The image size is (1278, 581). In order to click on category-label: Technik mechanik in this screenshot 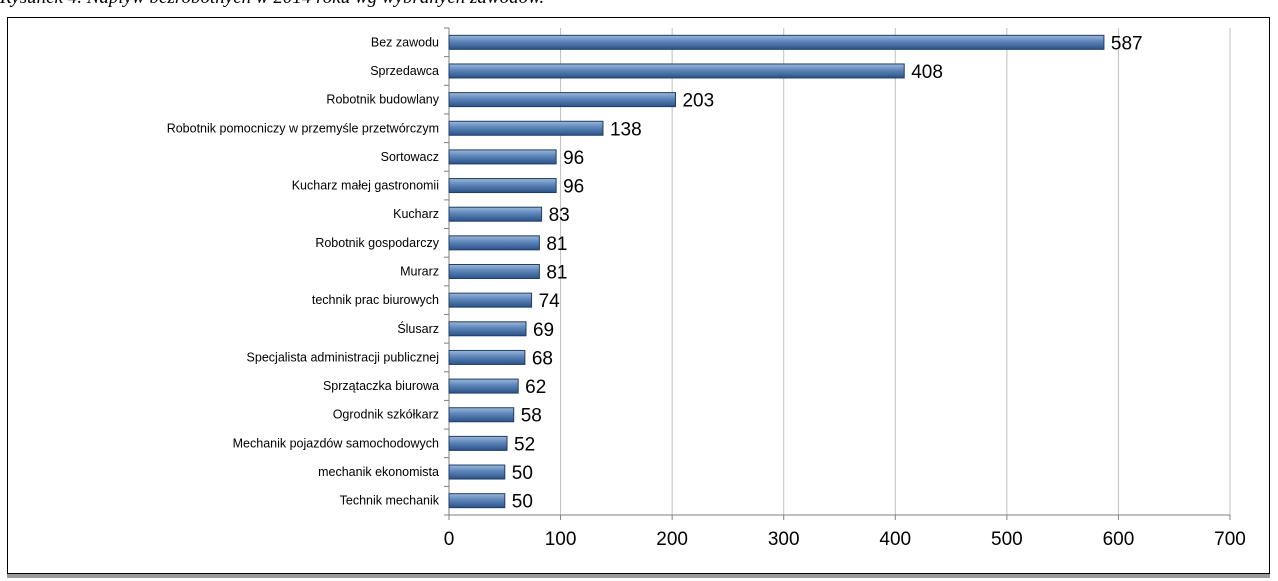, I will do `click(390, 501)`.